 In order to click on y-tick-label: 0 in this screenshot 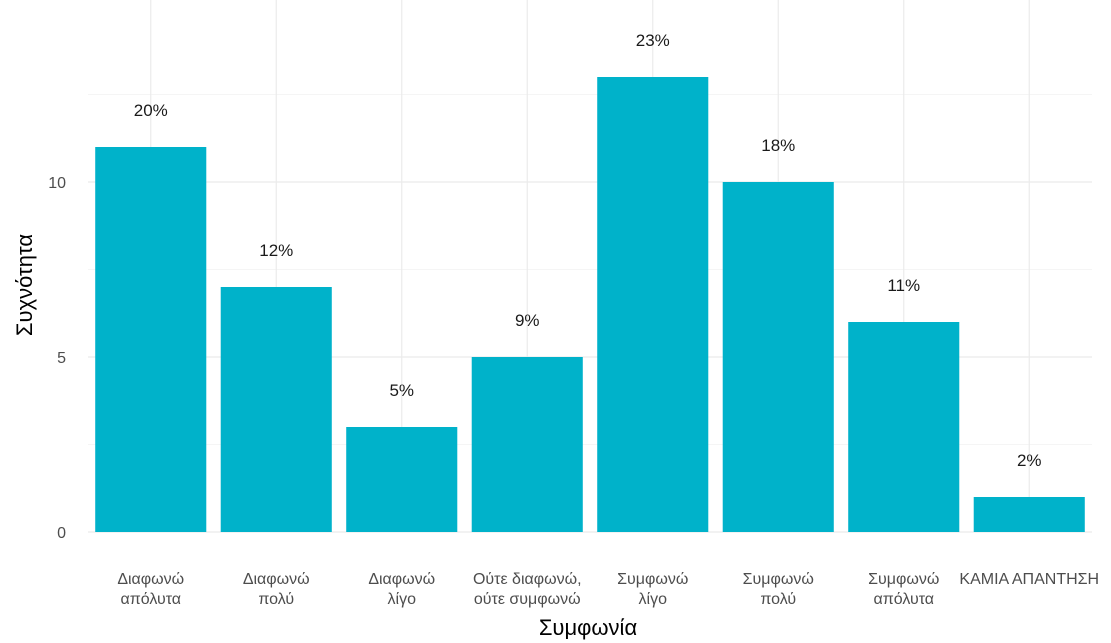, I will do `click(61, 533)`.